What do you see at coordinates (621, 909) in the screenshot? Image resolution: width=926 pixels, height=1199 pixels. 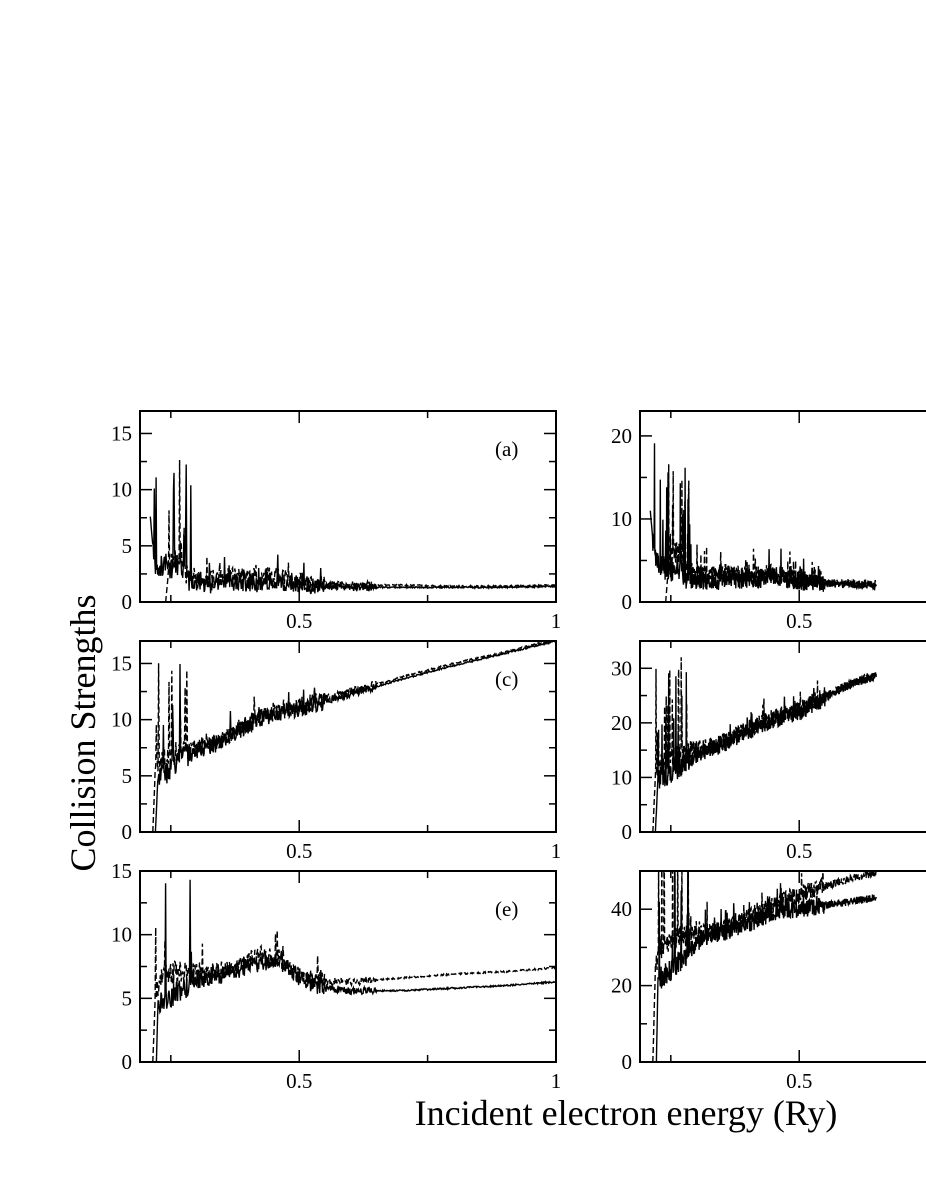 I see `y-tick-label: 40` at bounding box center [621, 909].